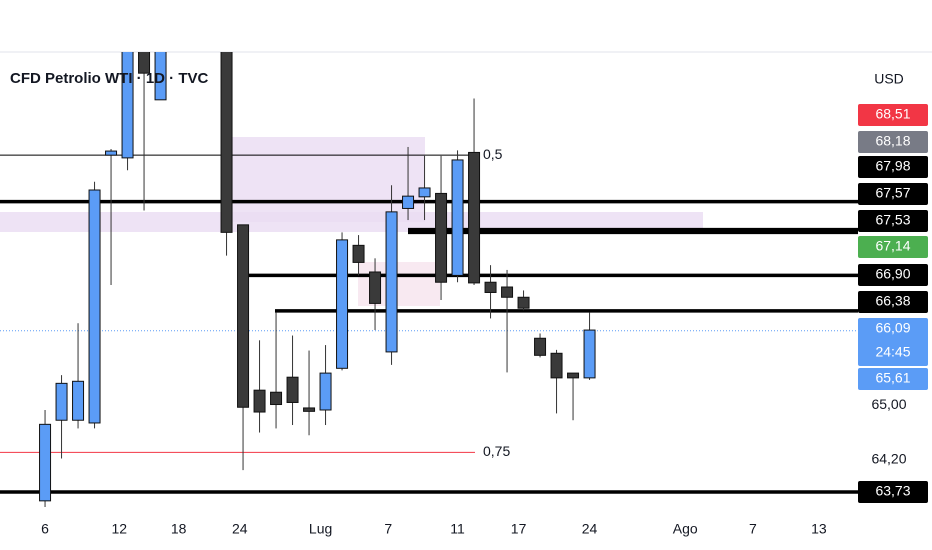  I want to click on price-badge-label: 67,14, so click(892, 246).